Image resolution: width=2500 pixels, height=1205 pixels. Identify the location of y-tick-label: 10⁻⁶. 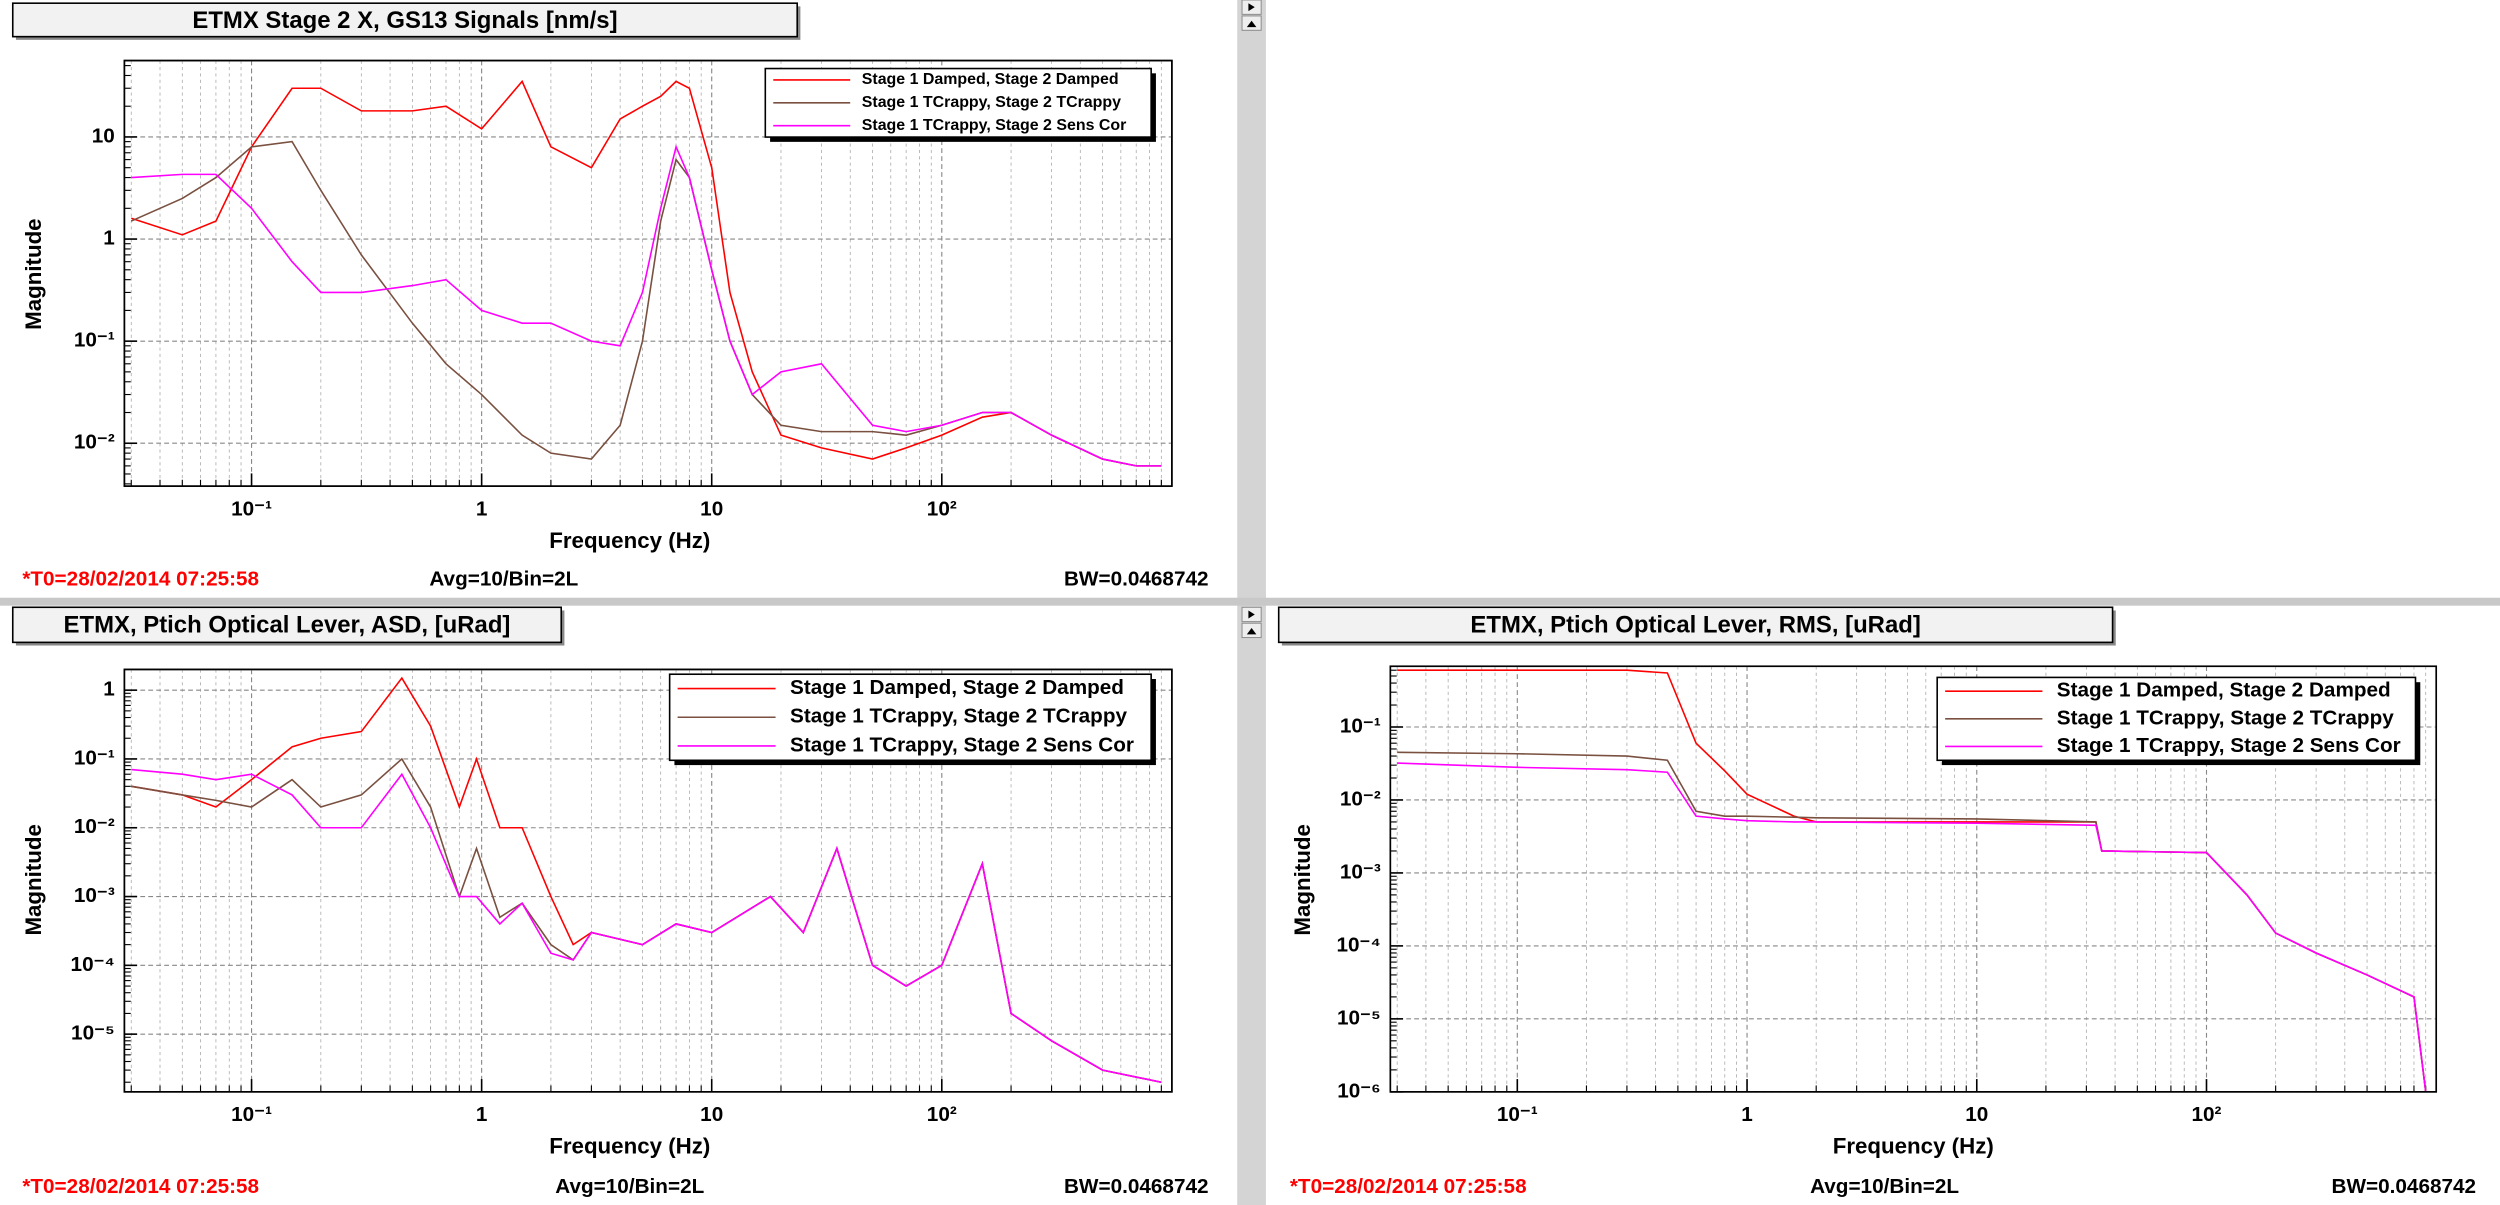
(1359, 1090).